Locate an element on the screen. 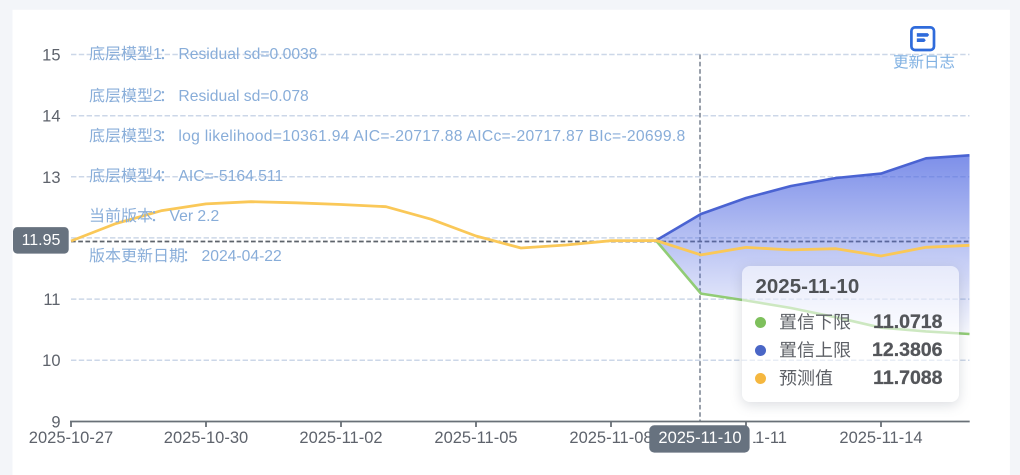  svg-text: 2025-11-05 is located at coordinates (475, 438).